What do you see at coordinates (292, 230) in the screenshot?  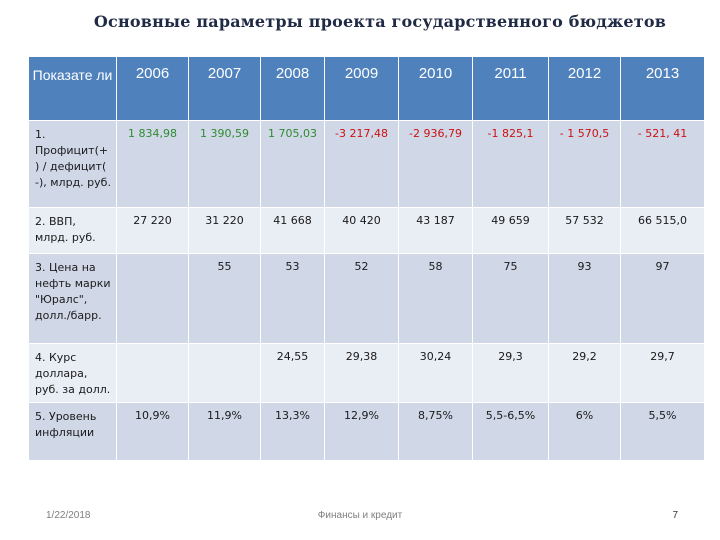 I see `table-cell: 41 668` at bounding box center [292, 230].